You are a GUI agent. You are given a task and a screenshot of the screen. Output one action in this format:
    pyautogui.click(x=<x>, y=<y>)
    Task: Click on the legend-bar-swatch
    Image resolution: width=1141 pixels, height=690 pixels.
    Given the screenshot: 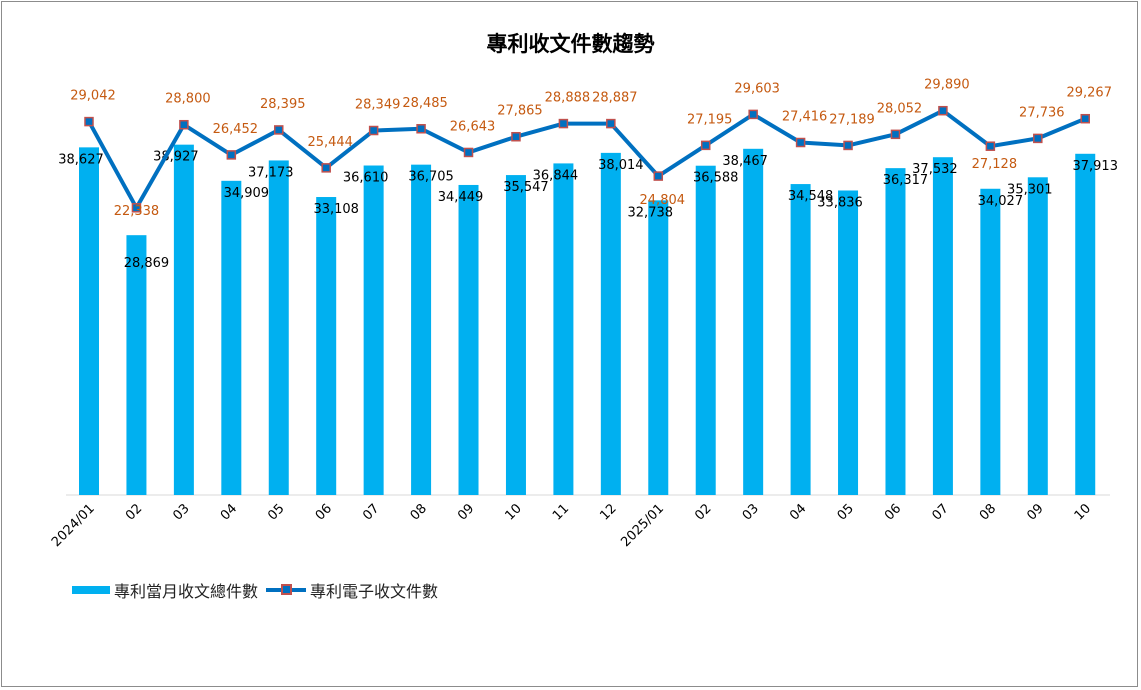 What is the action you would take?
    pyautogui.click(x=91, y=590)
    